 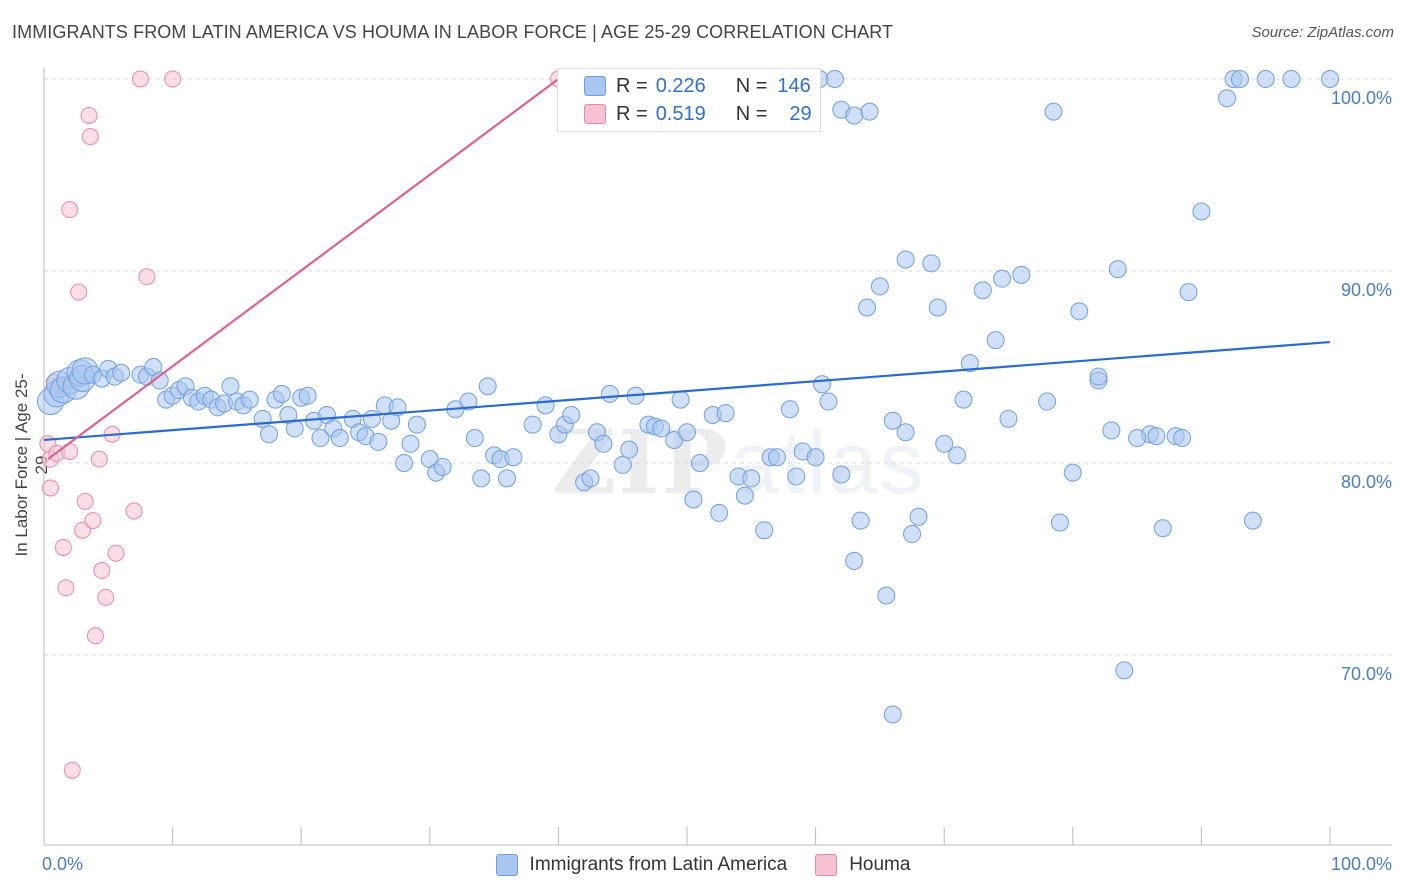 I want to click on legend-row-houma: R = 0.519 N = 29, so click(x=685, y=114).